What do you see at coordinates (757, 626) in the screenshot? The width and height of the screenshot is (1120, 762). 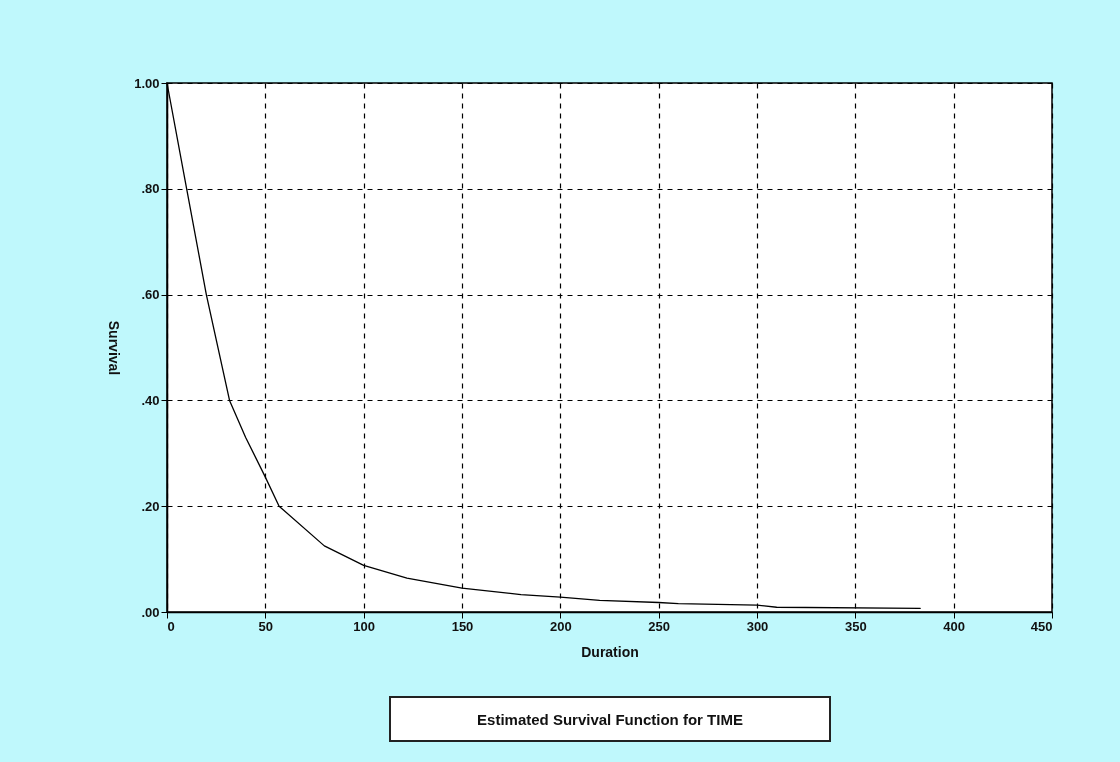 I see `x-tick-label: 300` at bounding box center [757, 626].